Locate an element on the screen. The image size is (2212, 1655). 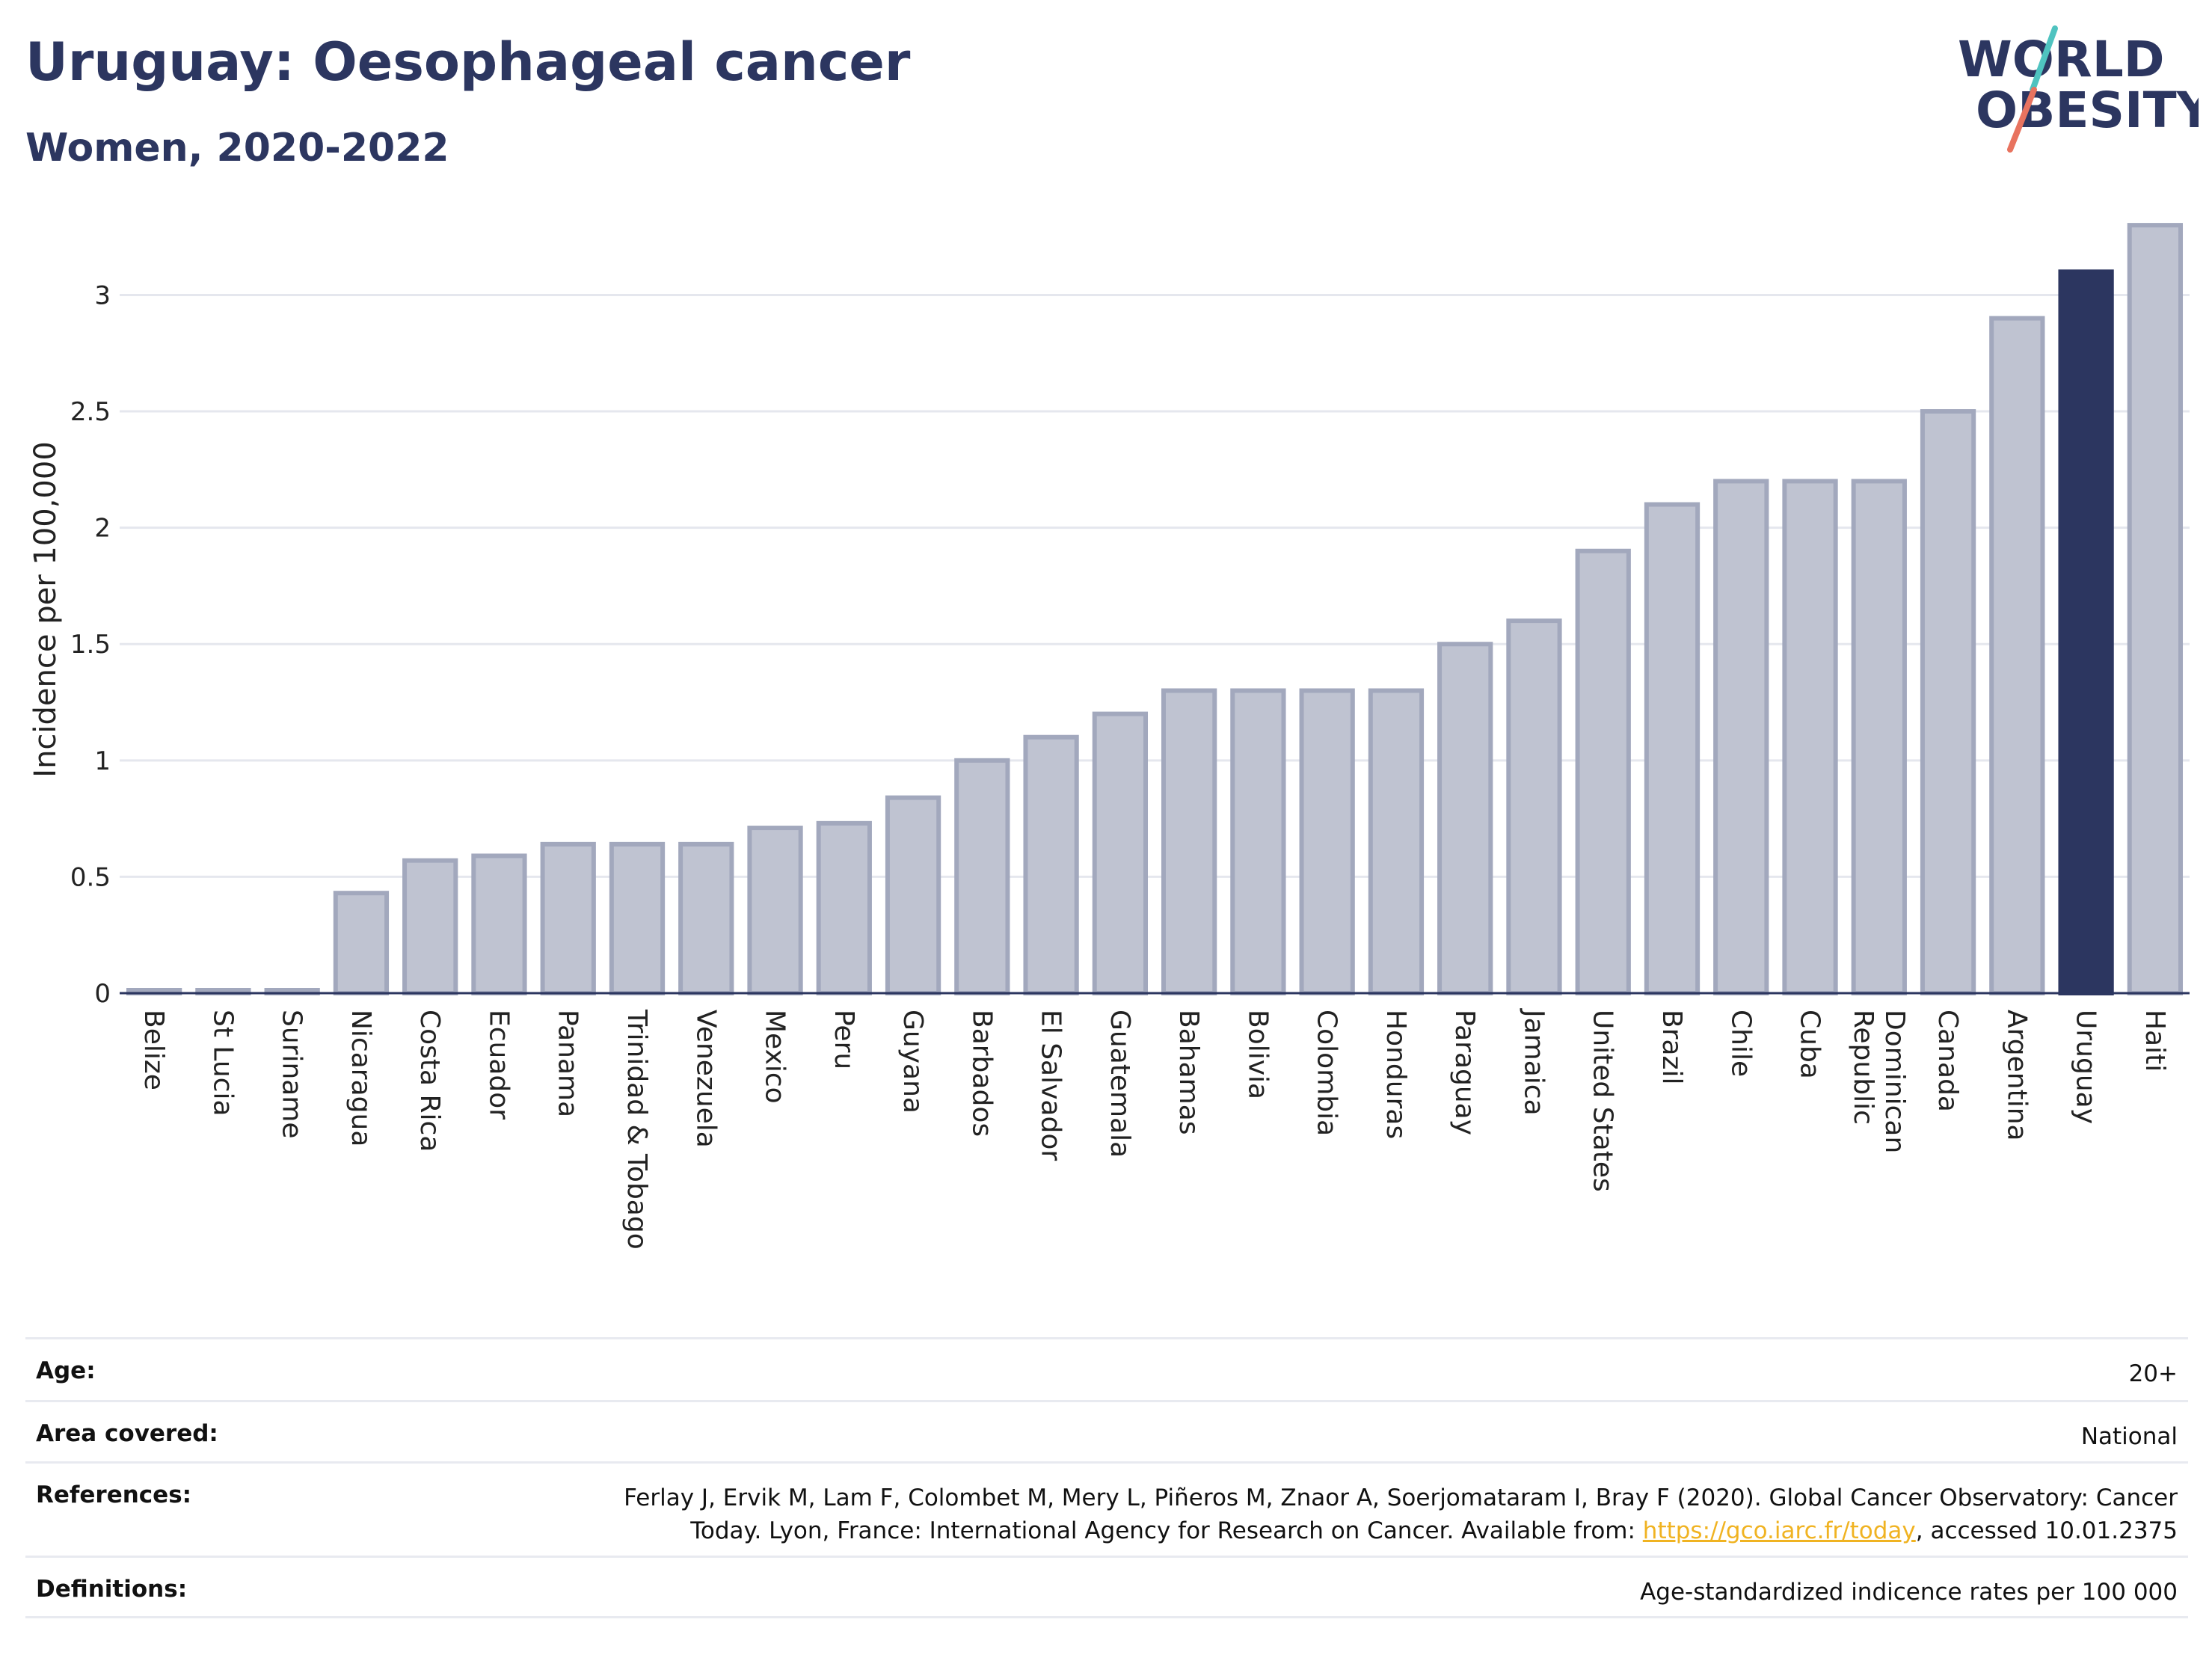
x-tick-text: Peru is located at coordinates (844, 1039).